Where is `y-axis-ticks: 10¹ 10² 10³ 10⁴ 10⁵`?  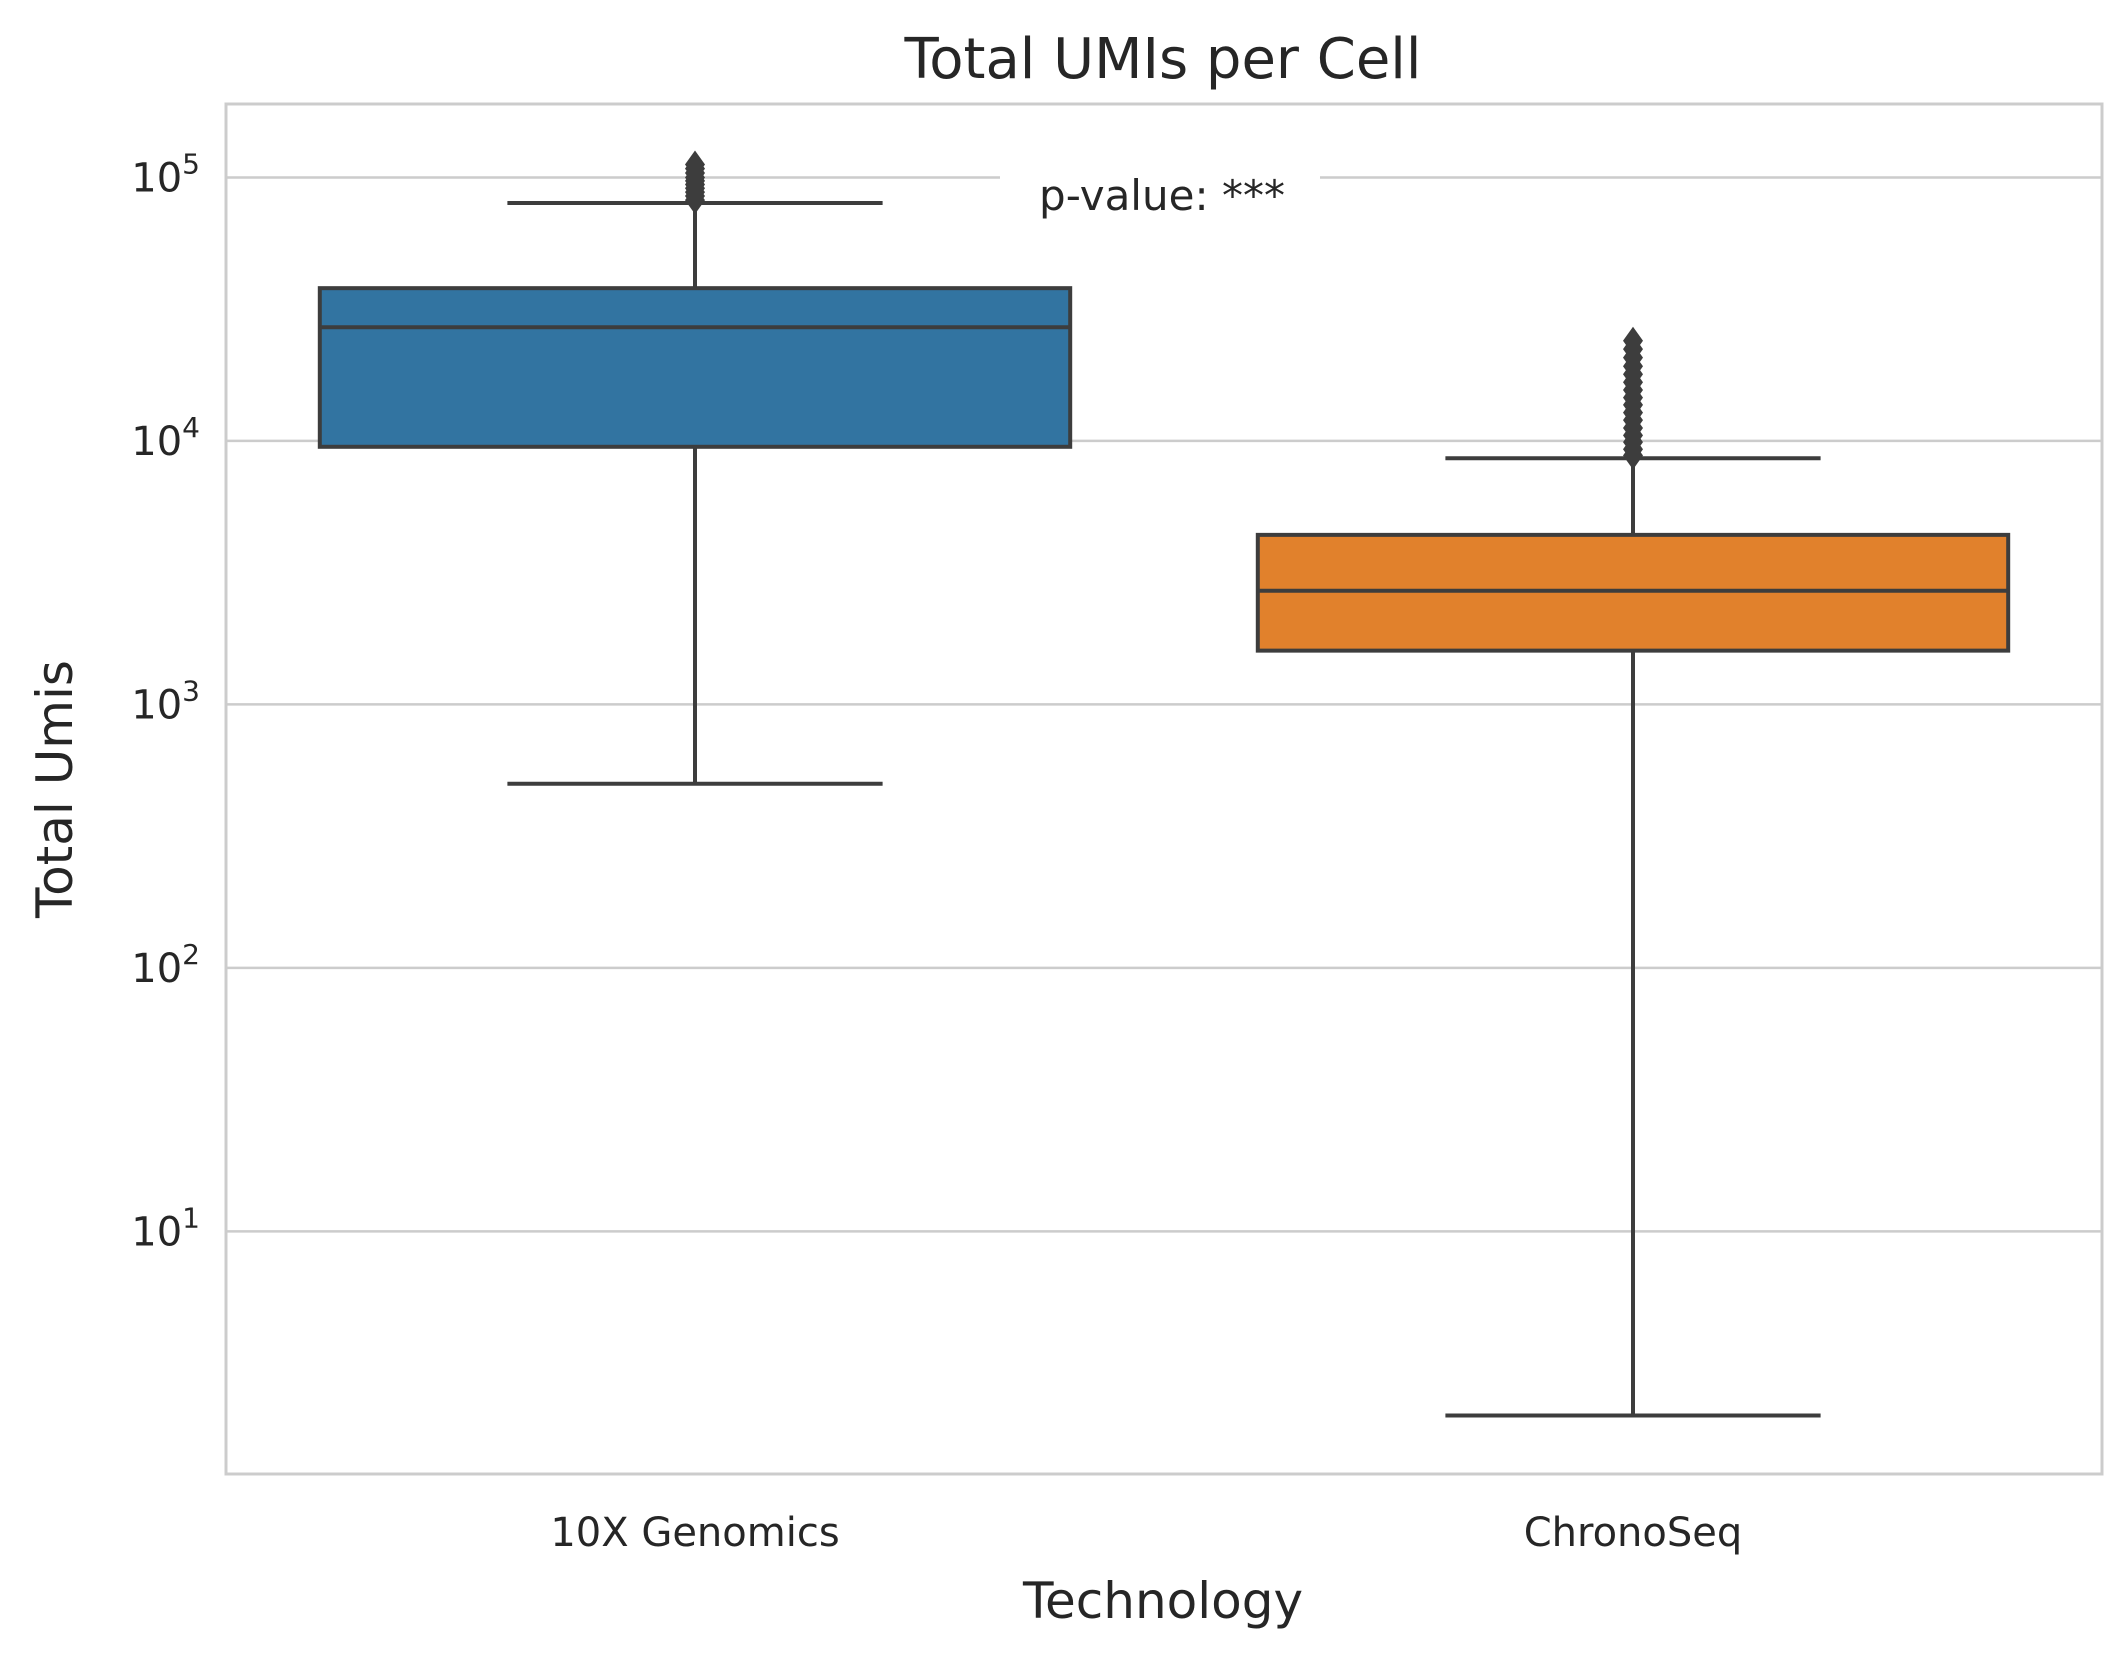 y-axis-ticks: 10¹ 10² 10³ 10⁴ 10⁵ is located at coordinates (165, 701).